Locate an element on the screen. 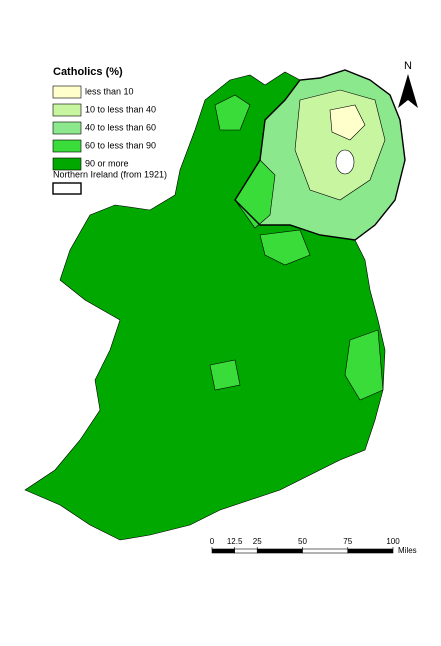 Image resolution: width=441 pixels, height=646 pixels. scale-tick-label: 0 is located at coordinates (212, 541).